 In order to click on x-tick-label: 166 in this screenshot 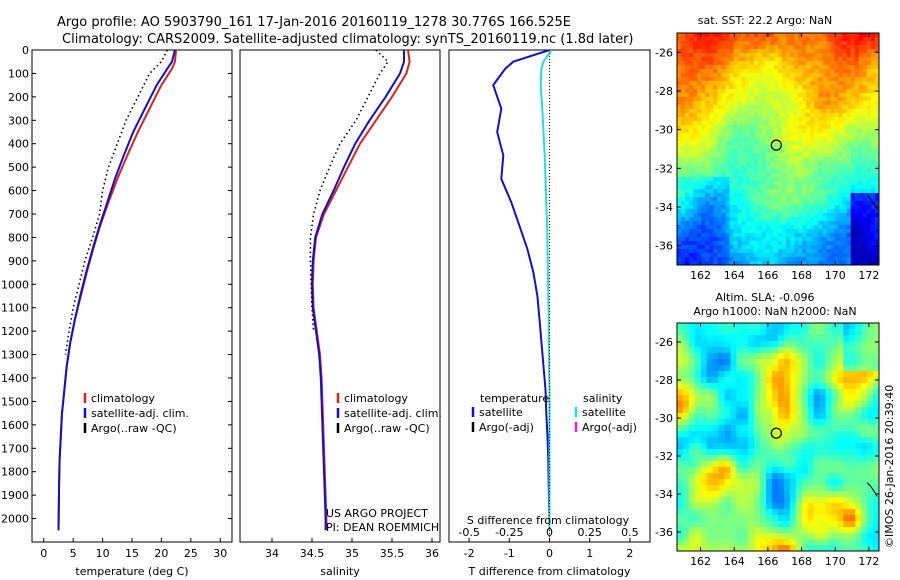, I will do `click(767, 275)`.